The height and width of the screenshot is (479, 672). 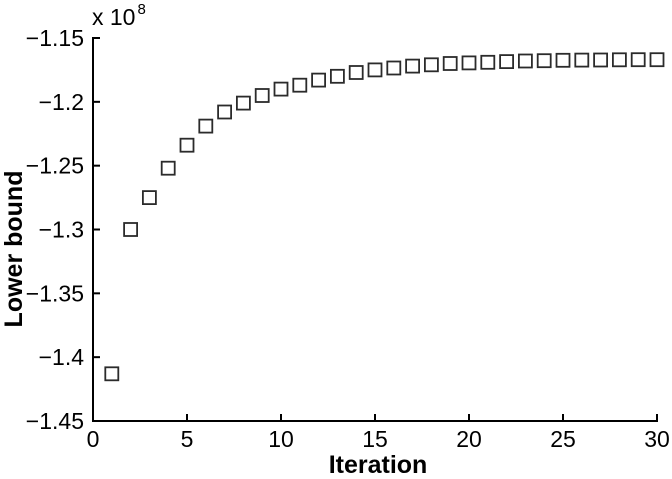 I want to click on y-tick-label: −1.2, so click(x=61, y=102).